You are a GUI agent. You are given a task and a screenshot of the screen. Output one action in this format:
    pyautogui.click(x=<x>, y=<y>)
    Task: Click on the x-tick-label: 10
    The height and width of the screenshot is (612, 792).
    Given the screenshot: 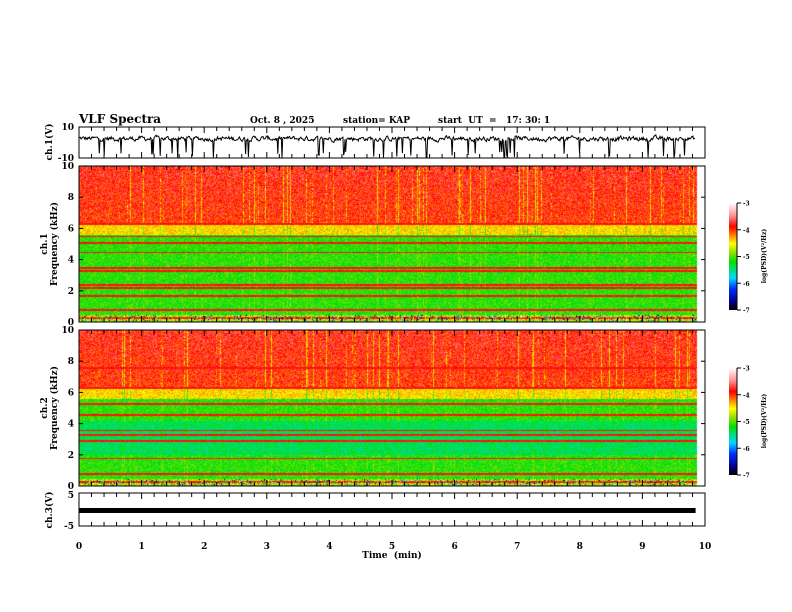 What is the action you would take?
    pyautogui.click(x=705, y=547)
    